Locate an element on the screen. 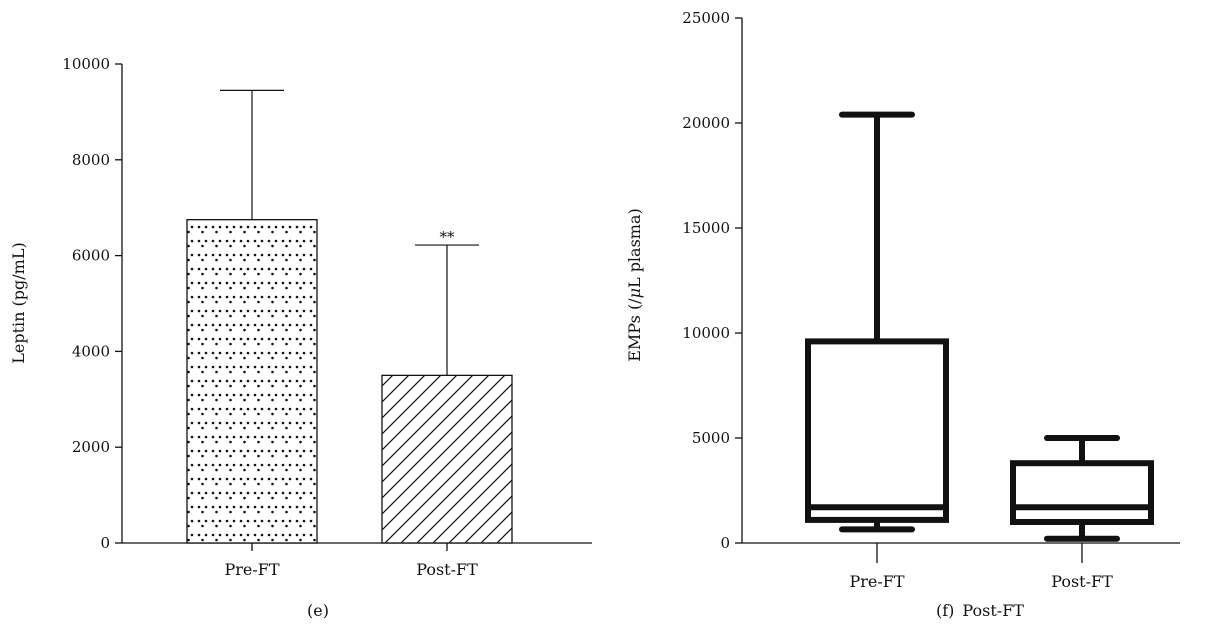 The image size is (1220, 629). e-x-tick-label: Post-FT is located at coordinates (447, 569).